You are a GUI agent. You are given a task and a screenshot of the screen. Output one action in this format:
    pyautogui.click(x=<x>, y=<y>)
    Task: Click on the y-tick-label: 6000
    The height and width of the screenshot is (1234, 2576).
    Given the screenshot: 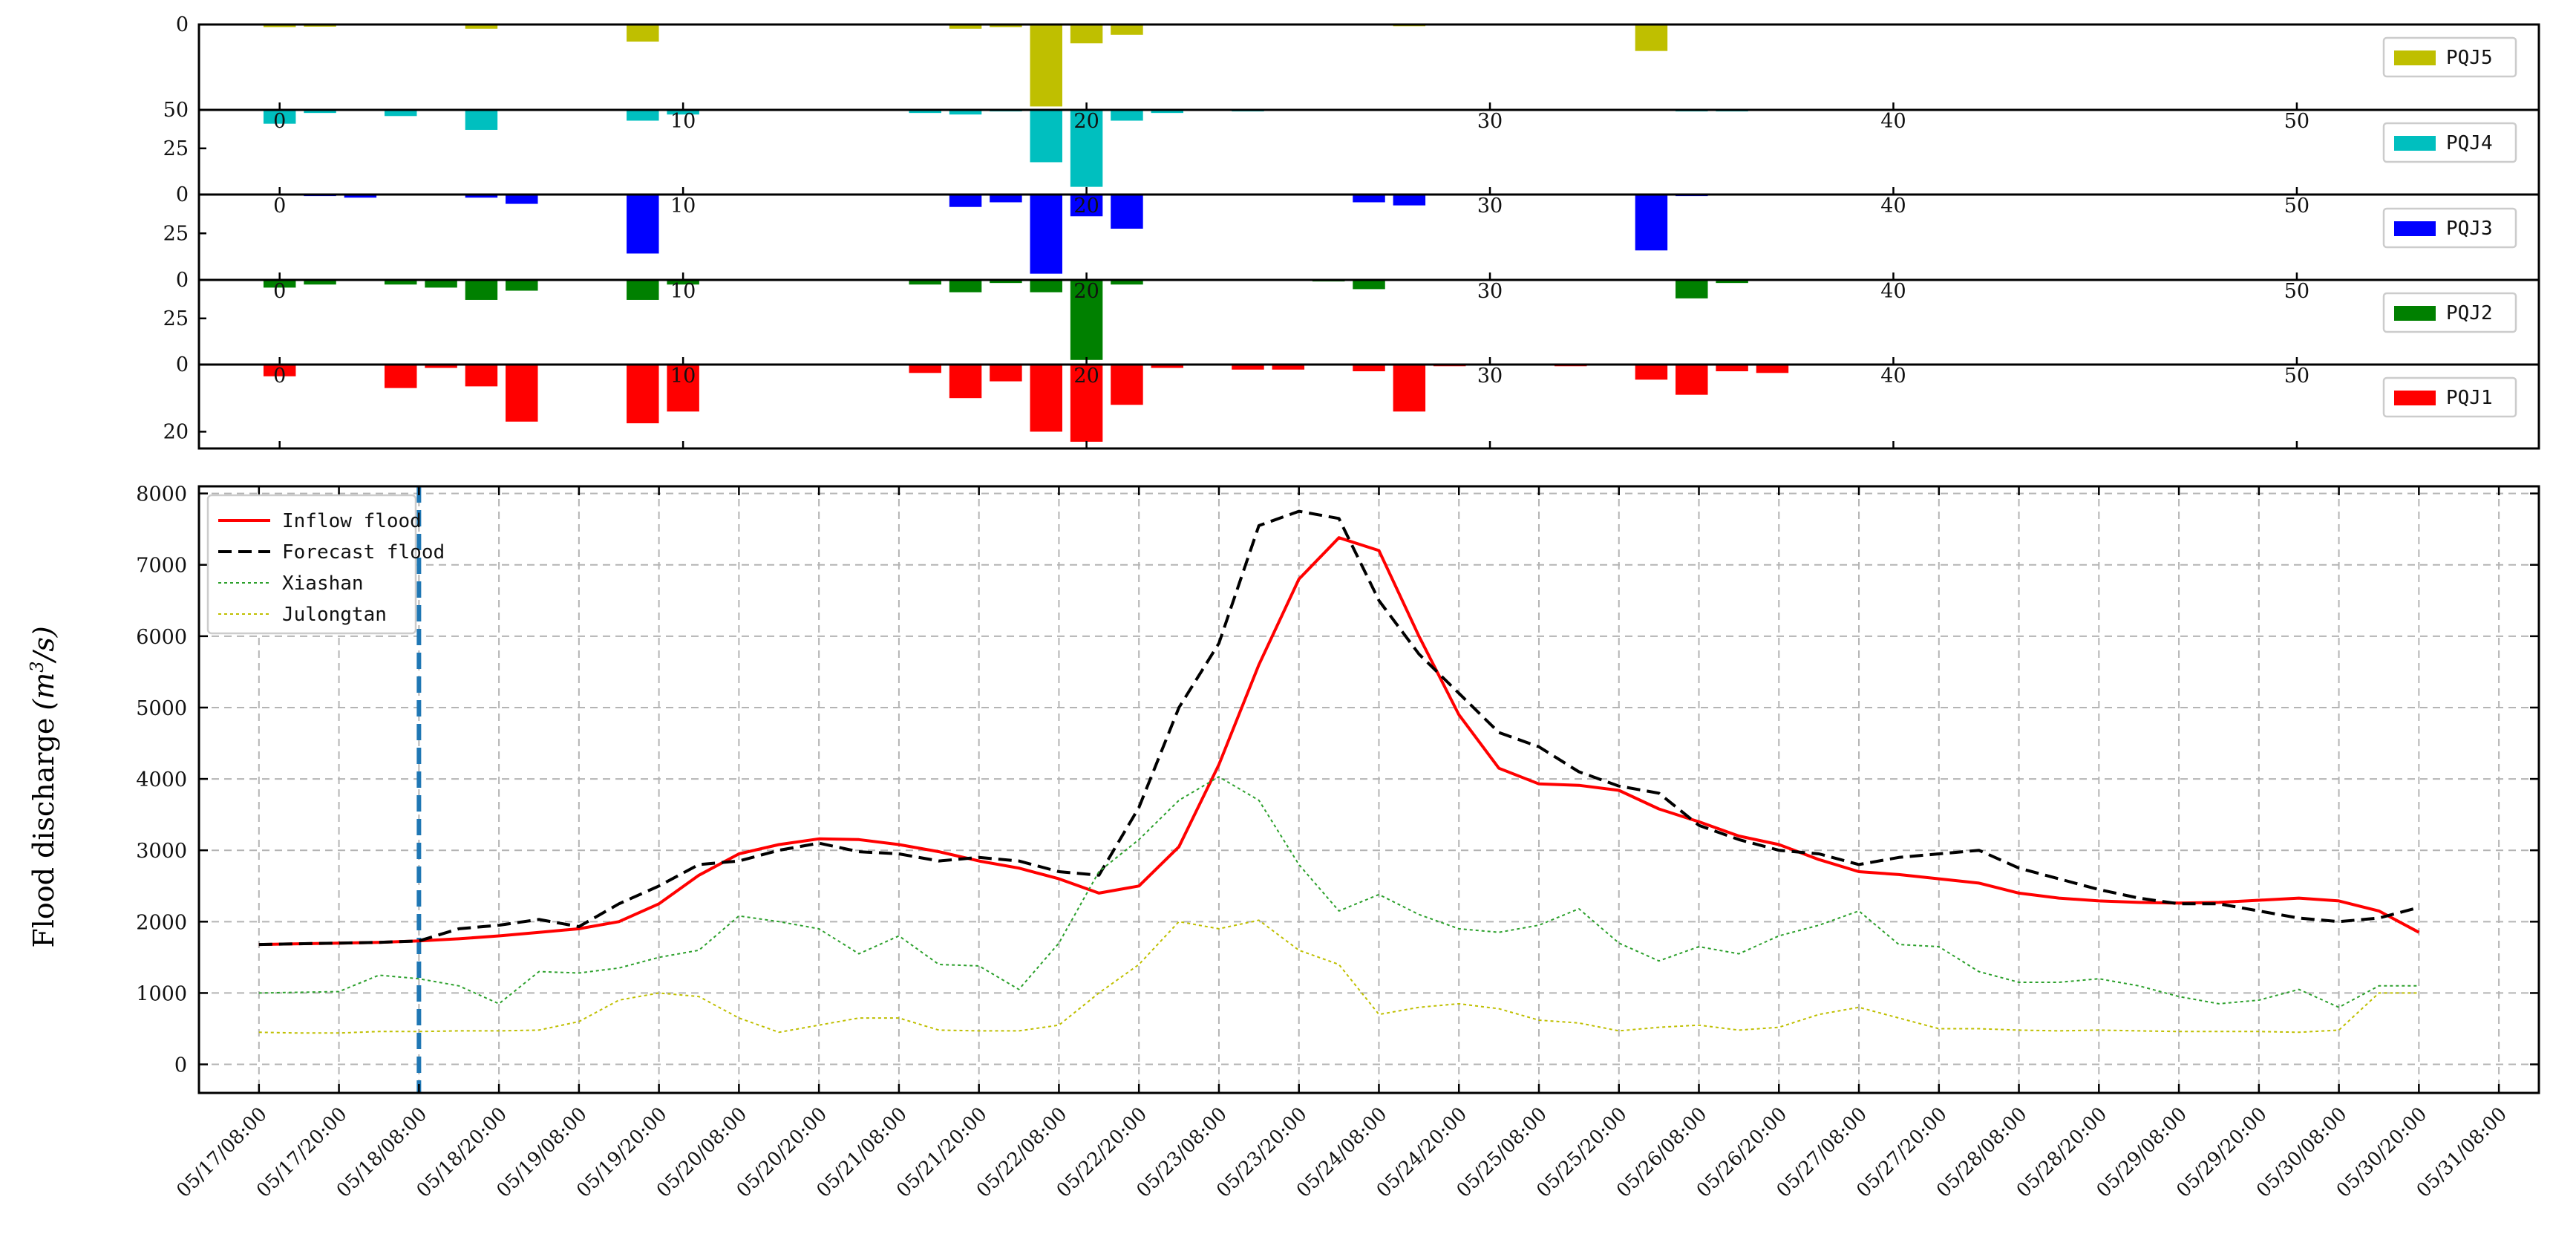 What is the action you would take?
    pyautogui.click(x=161, y=637)
    